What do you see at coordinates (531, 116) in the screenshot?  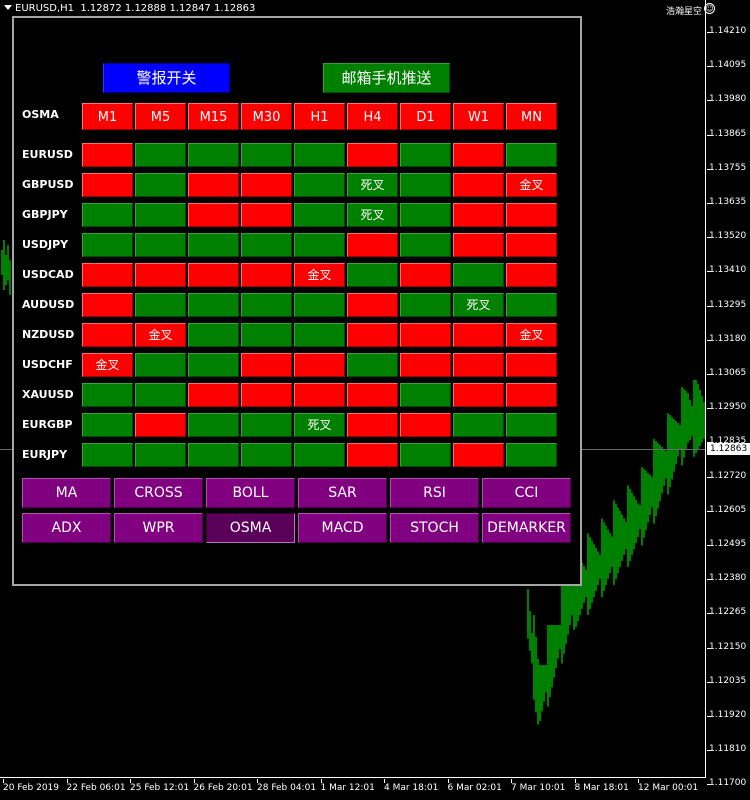 I see `timeframe-header-mn: MN` at bounding box center [531, 116].